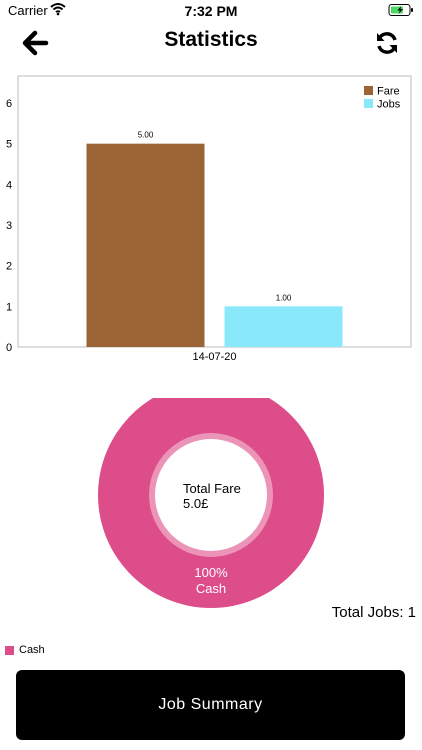 The width and height of the screenshot is (422, 750). Describe the element at coordinates (28, 10) in the screenshot. I see `carrier-label: Carrier` at that location.